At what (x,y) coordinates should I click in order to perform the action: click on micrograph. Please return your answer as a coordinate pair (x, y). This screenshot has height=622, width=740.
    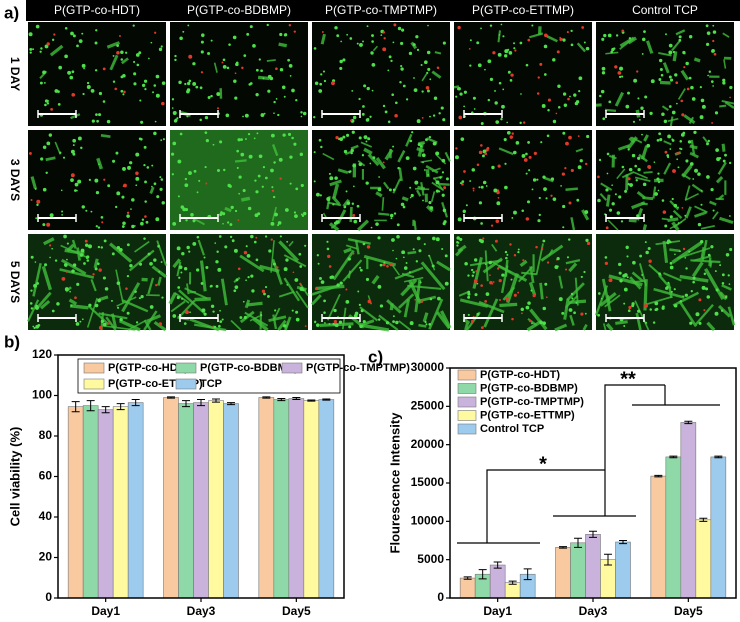
    Looking at the image, I should click on (381, 74).